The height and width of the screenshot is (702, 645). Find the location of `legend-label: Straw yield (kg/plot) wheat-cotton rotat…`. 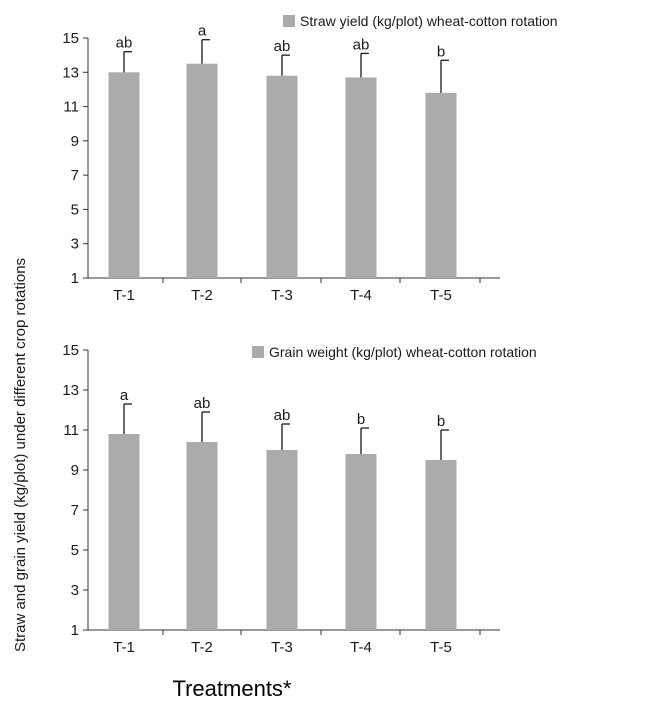

legend-label: Straw yield (kg/plot) wheat-cotton rotat… is located at coordinates (429, 21).